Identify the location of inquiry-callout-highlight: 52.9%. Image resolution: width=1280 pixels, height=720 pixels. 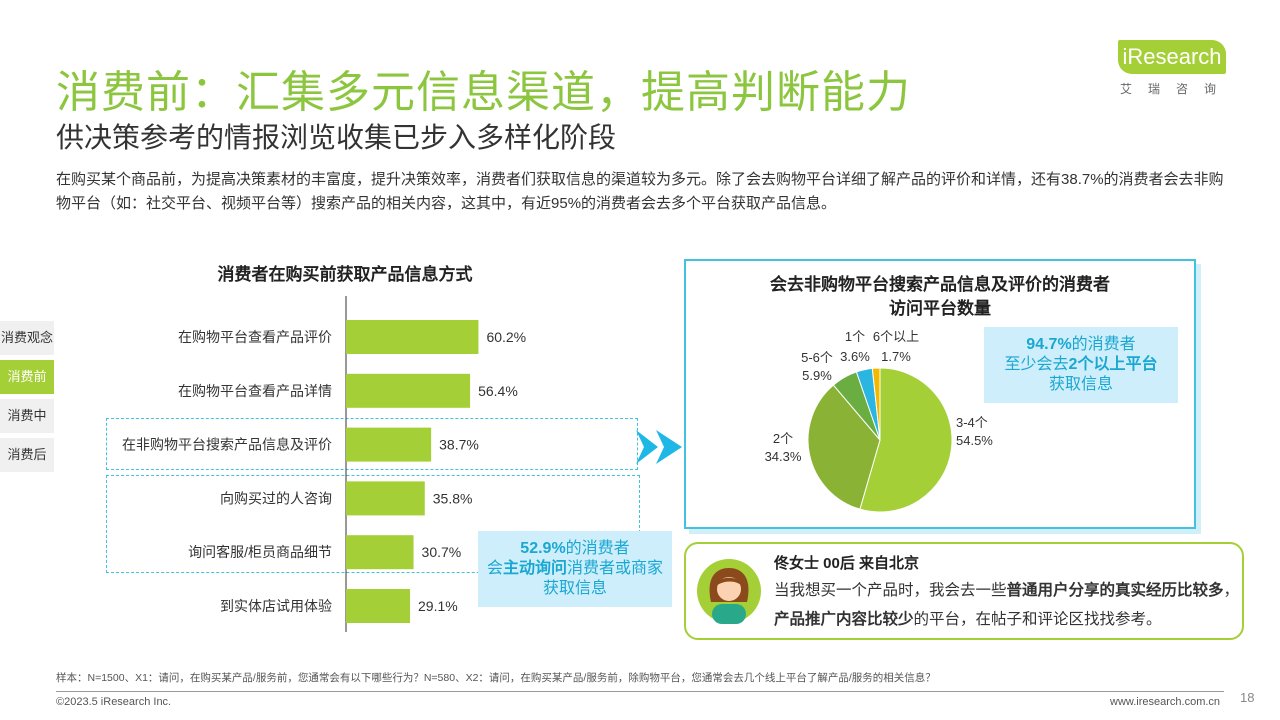
(543, 548).